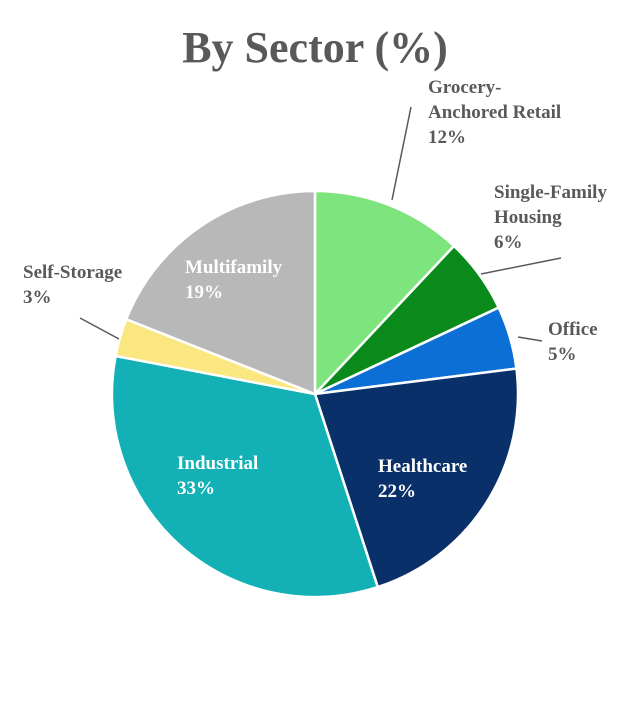 The height and width of the screenshot is (710, 630). Describe the element at coordinates (562, 354) in the screenshot. I see `slice-value-label: 5%` at that location.